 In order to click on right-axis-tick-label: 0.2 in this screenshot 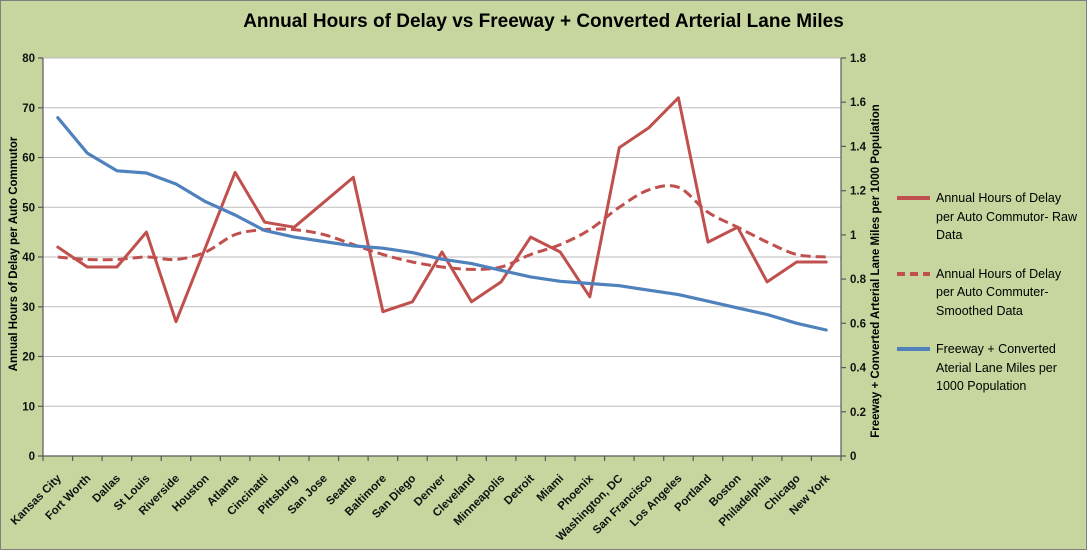, I will do `click(858, 413)`.